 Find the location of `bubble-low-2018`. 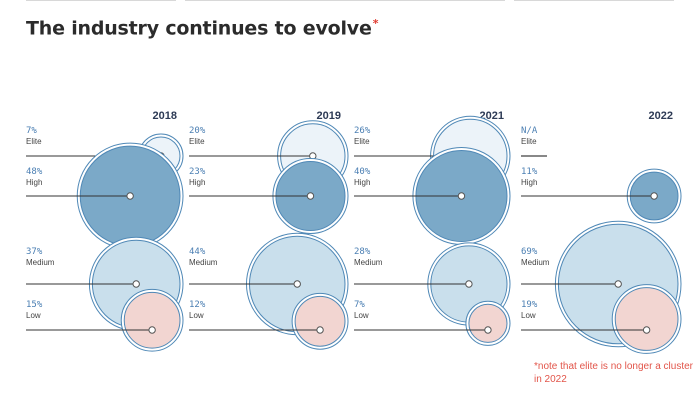

bubble-low-2018 is located at coordinates (152, 320).